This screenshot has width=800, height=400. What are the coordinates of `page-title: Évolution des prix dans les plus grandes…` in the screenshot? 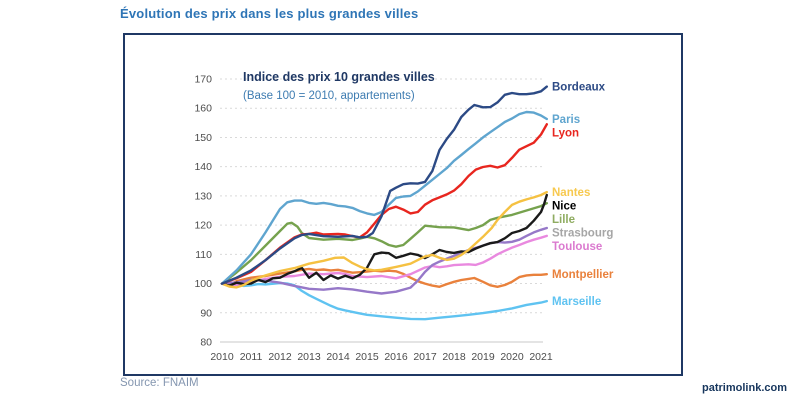 It's located at (269, 13).